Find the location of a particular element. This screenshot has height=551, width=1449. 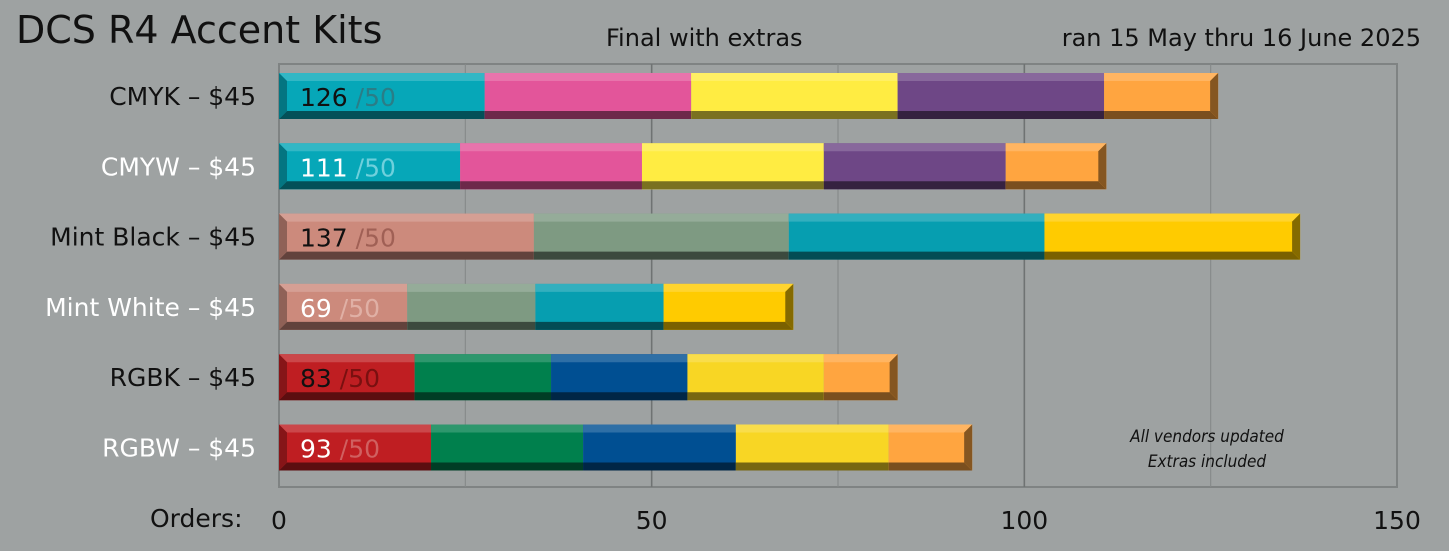

x-tick-label: 100 is located at coordinates (1024, 520).